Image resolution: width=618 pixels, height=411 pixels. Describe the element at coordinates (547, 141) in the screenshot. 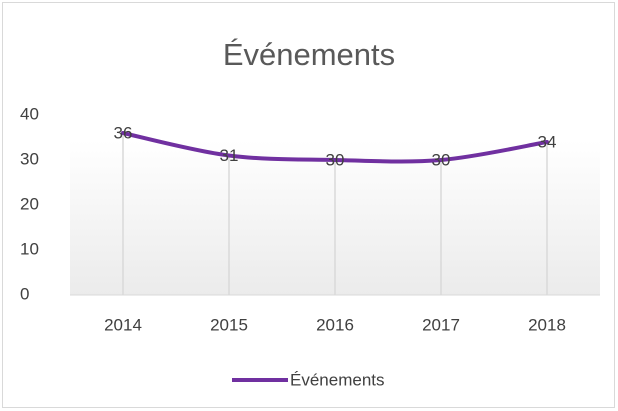

I see `data-label: 34` at that location.